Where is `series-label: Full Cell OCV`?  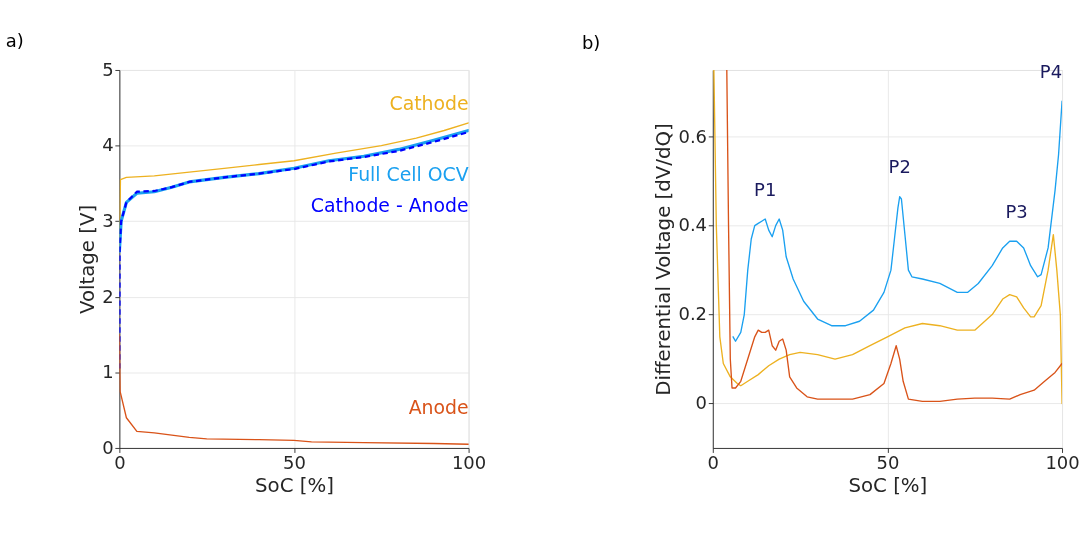
series-label: Full Cell OCV is located at coordinates (408, 174).